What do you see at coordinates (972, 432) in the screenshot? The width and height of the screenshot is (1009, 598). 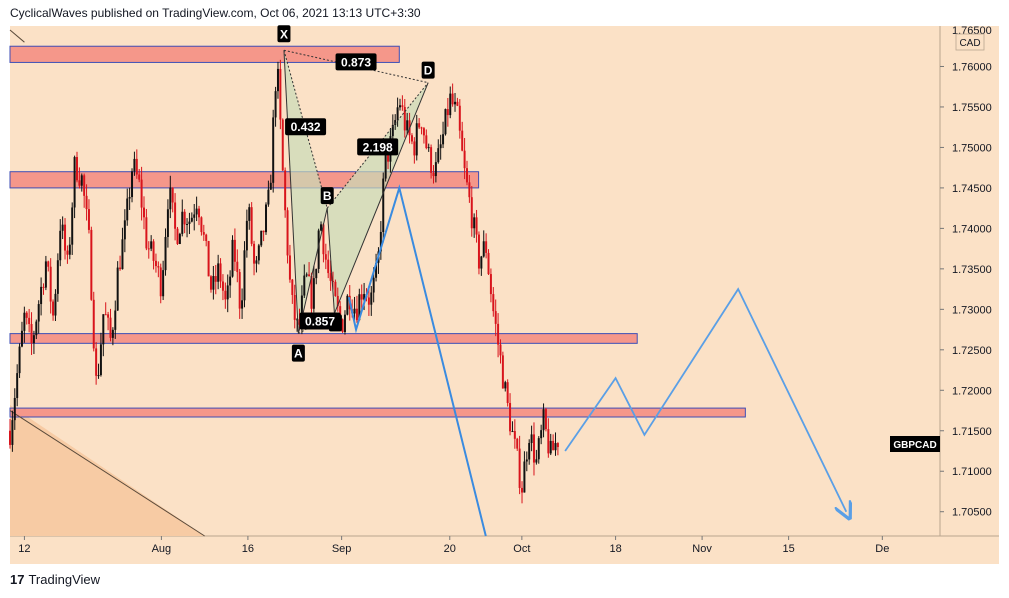 I see `y-tick-label: 1.71500` at bounding box center [972, 432].